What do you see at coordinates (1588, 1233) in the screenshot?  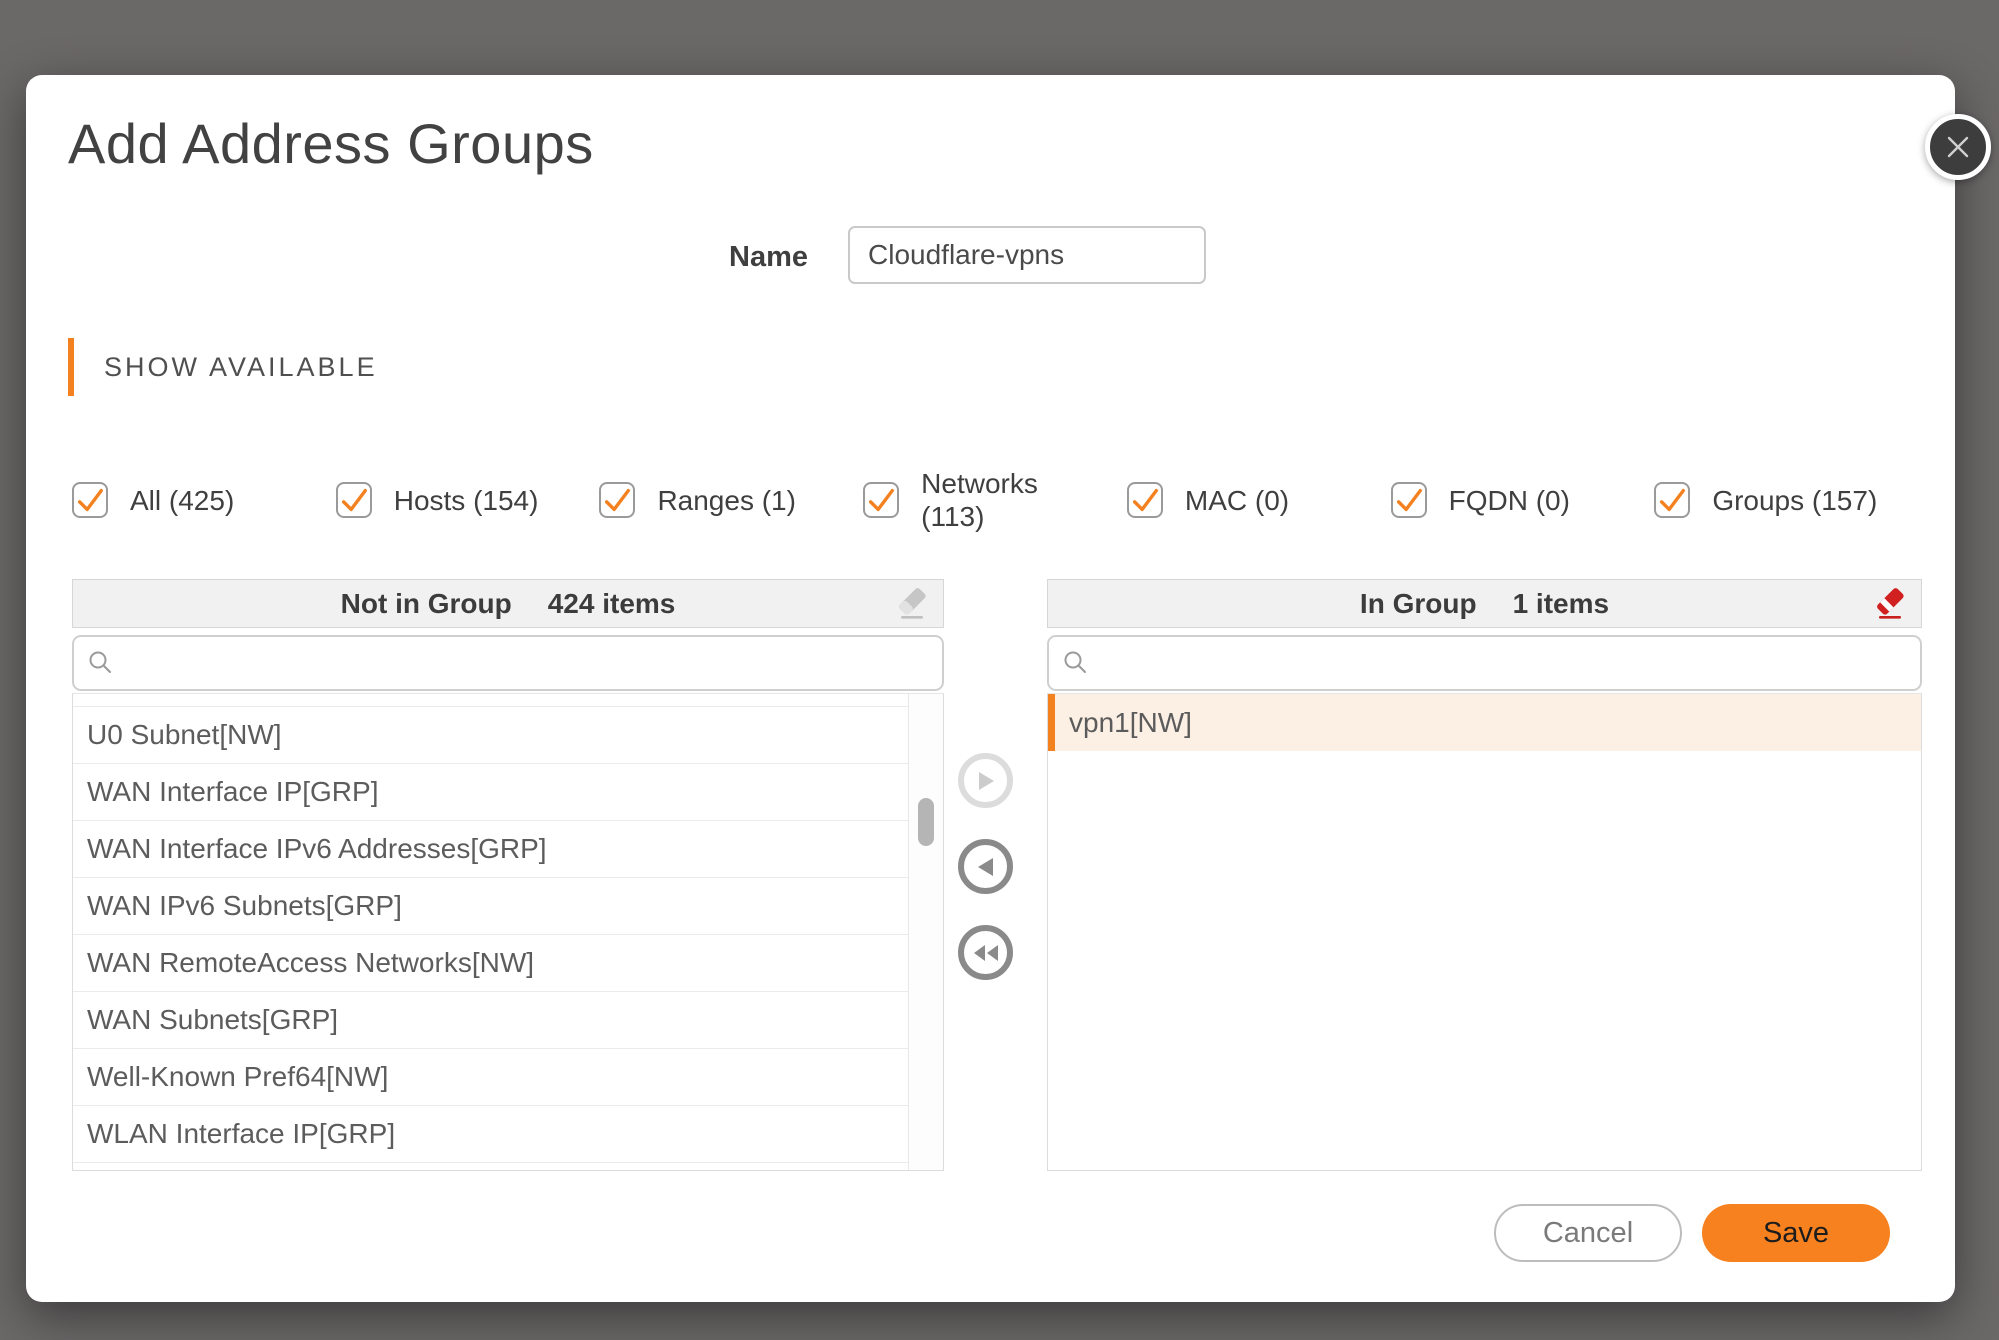 I see `cancel-button: Cancel` at bounding box center [1588, 1233].